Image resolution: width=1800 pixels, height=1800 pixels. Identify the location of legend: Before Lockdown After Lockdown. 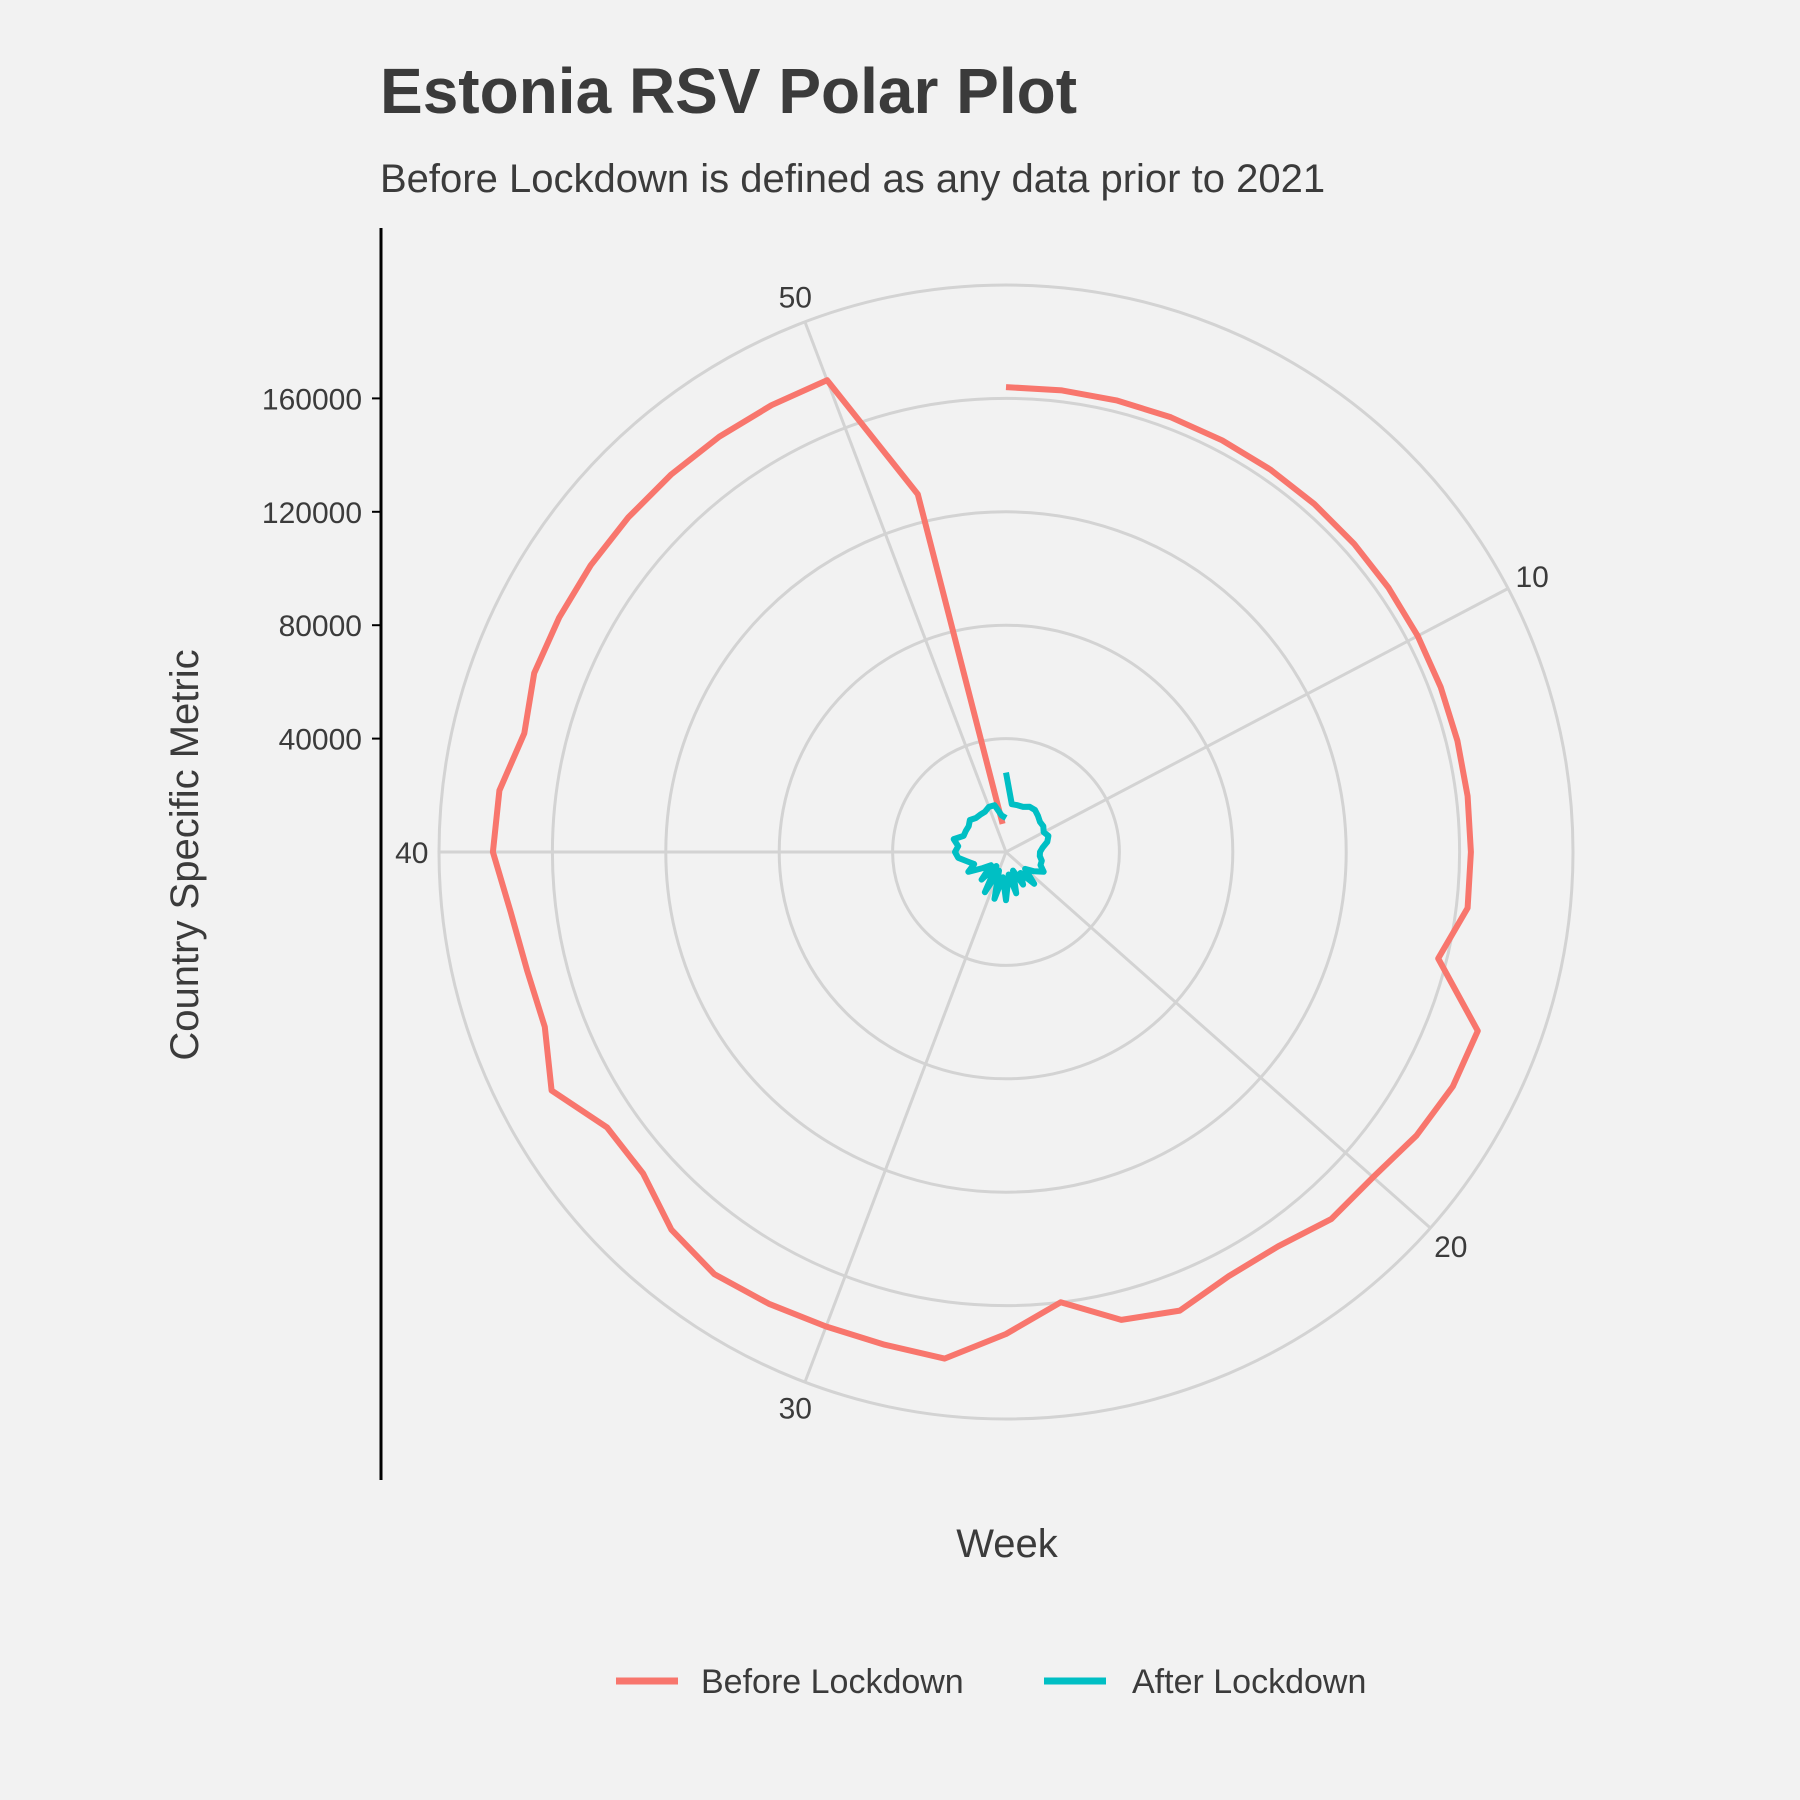
(991, 1682).